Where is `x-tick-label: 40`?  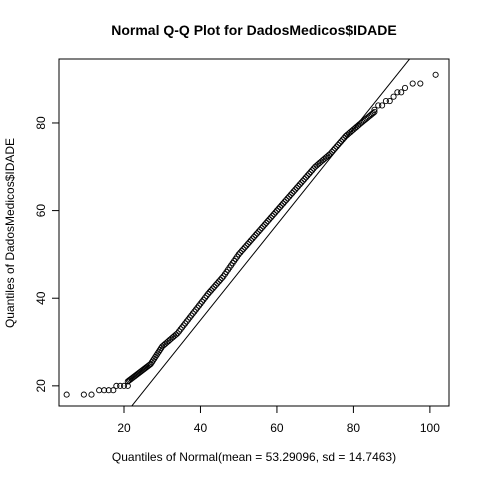 x-tick-label: 40 is located at coordinates (201, 428).